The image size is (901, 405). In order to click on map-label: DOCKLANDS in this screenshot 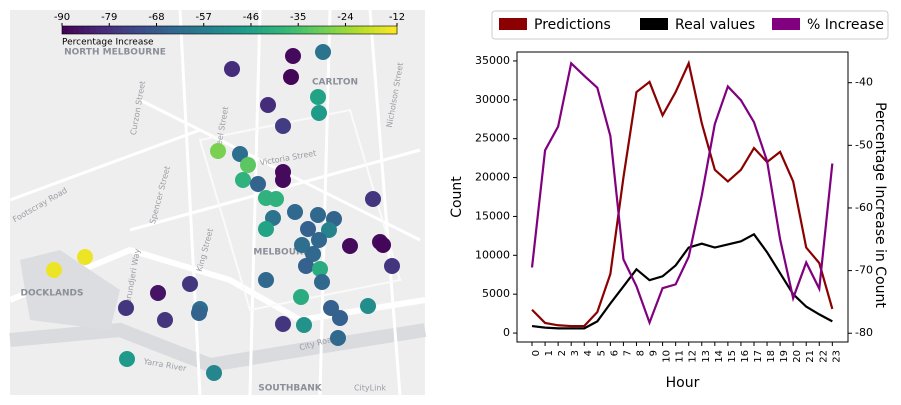, I will do `click(52, 294)`.